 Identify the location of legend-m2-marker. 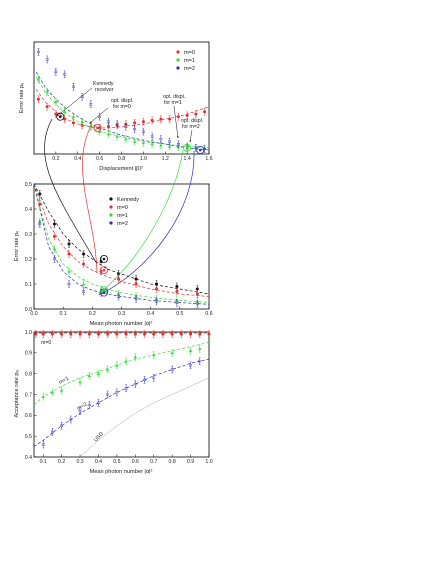
(178, 68).